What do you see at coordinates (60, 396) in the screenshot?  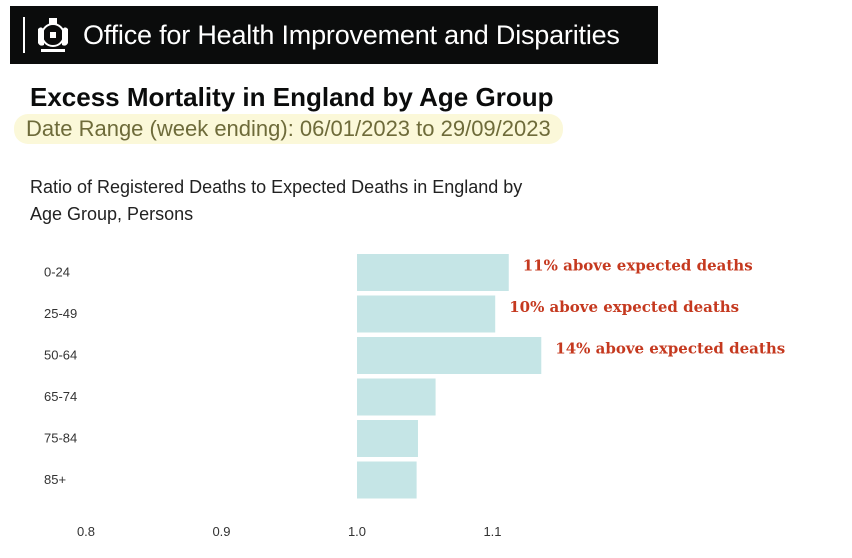 I see `category-label: 65-74` at bounding box center [60, 396].